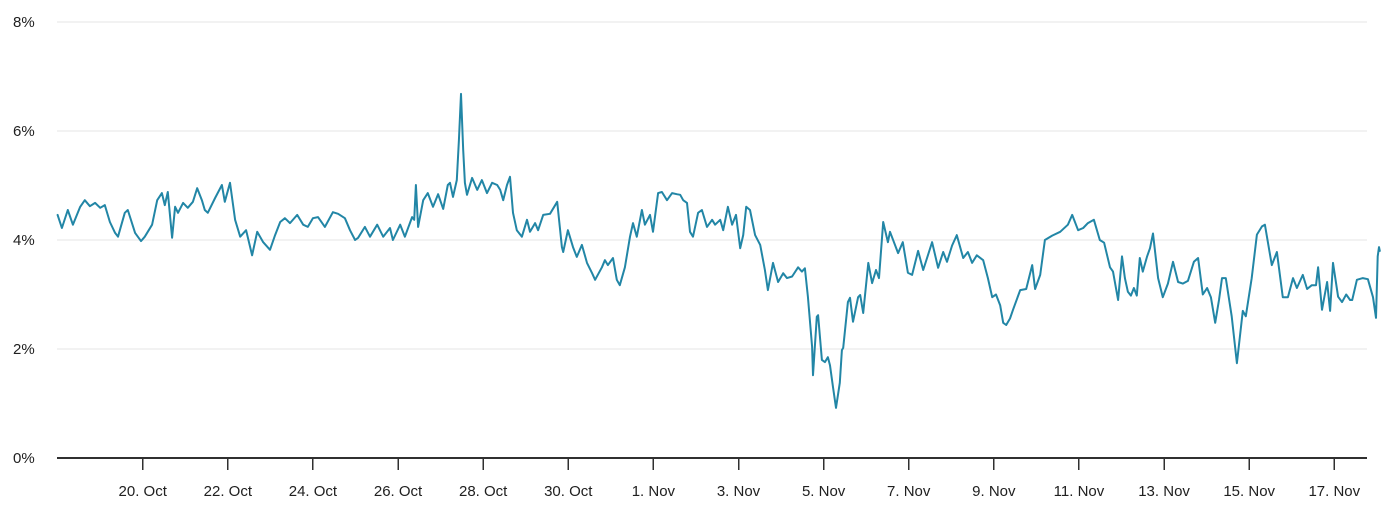  What do you see at coordinates (1079, 491) in the screenshot?
I see `x-tick-label: 11. Nov` at bounding box center [1079, 491].